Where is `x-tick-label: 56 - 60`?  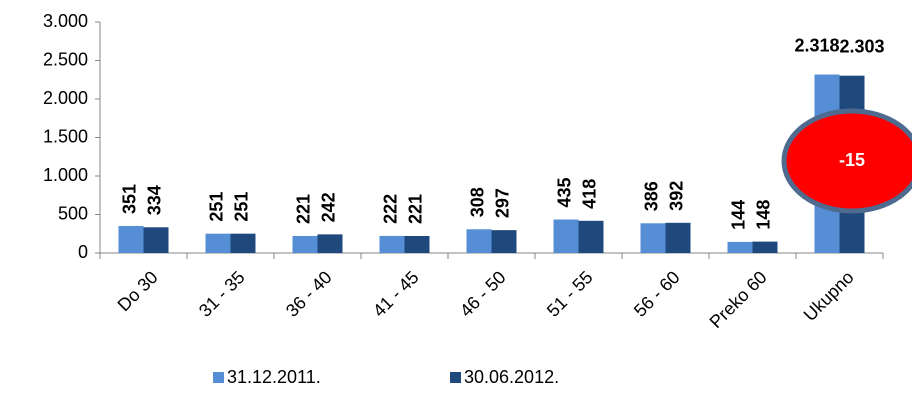
x-tick-label: 56 - 60 is located at coordinates (657, 294).